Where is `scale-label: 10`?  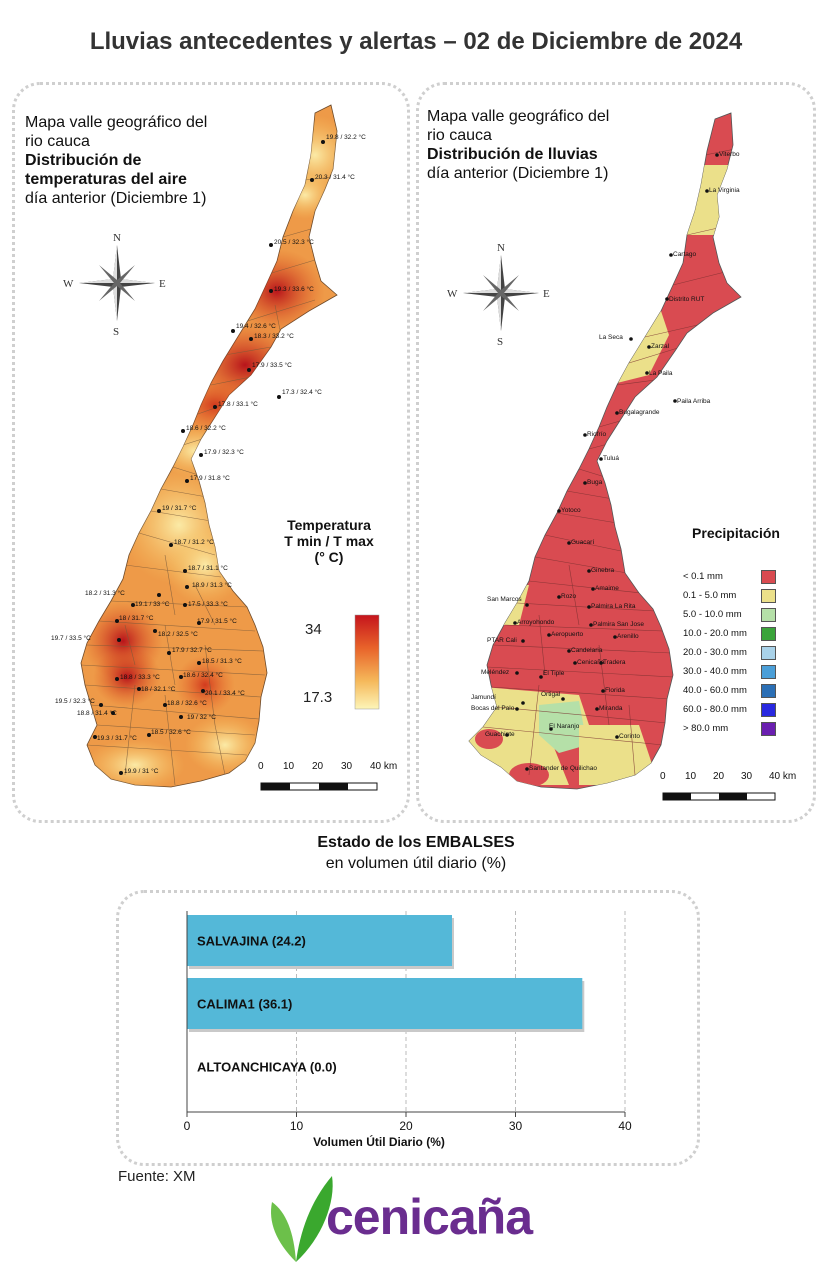
scale-label: 10 is located at coordinates (691, 776).